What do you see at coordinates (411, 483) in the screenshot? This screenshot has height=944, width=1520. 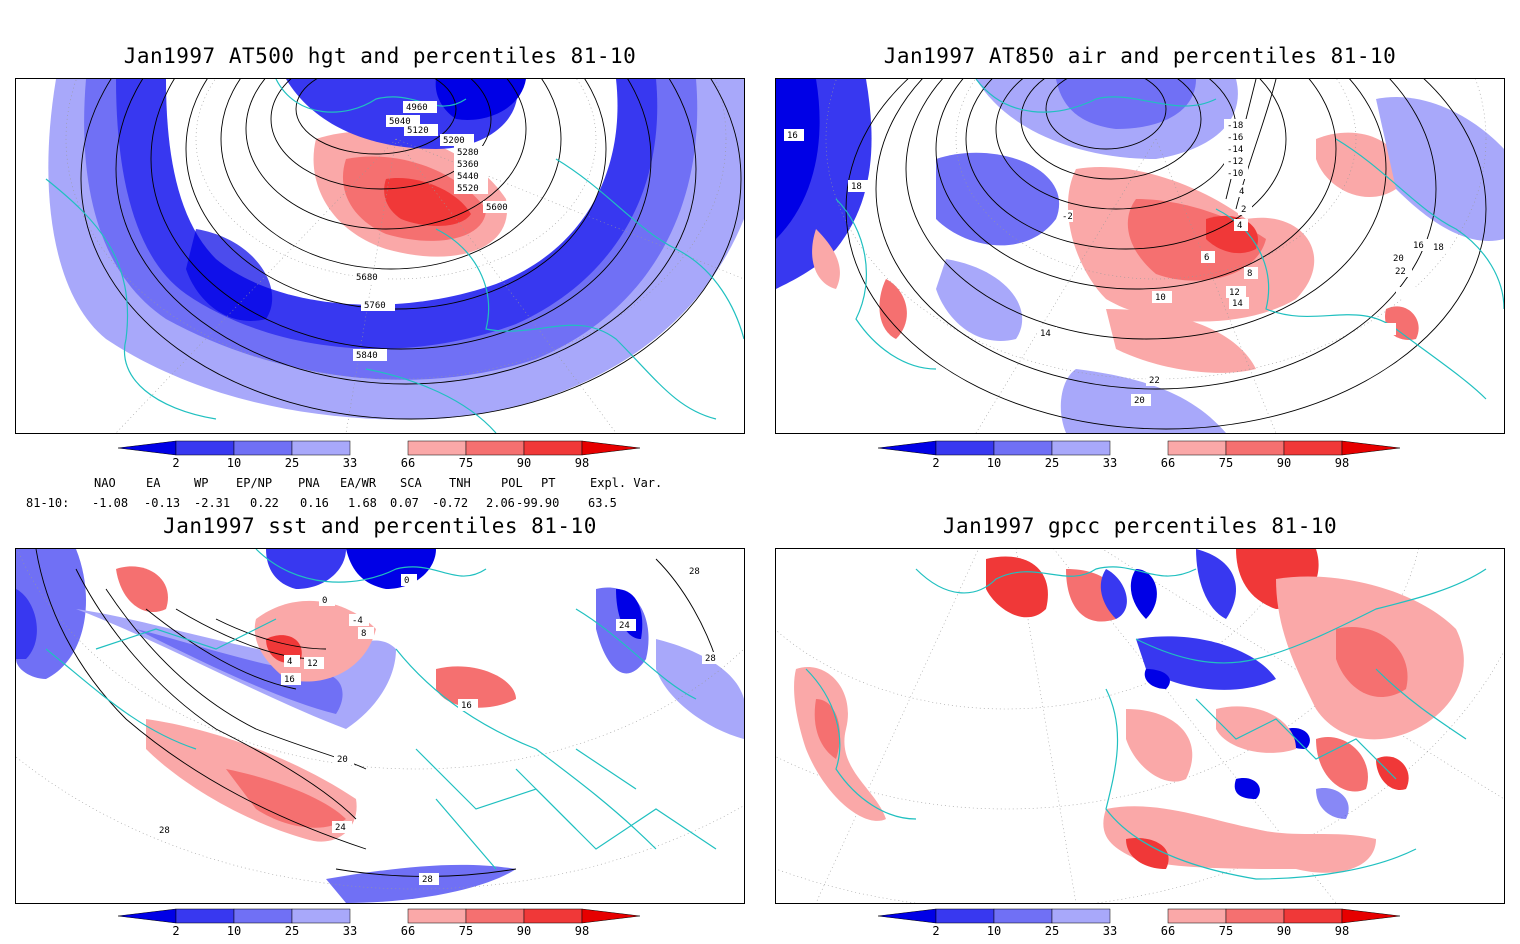 I see `index-header: SCA` at bounding box center [411, 483].